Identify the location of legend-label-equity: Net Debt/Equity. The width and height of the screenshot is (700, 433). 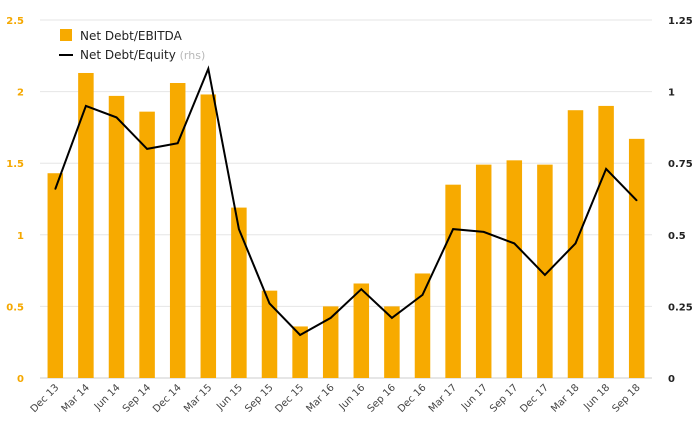
(128, 55).